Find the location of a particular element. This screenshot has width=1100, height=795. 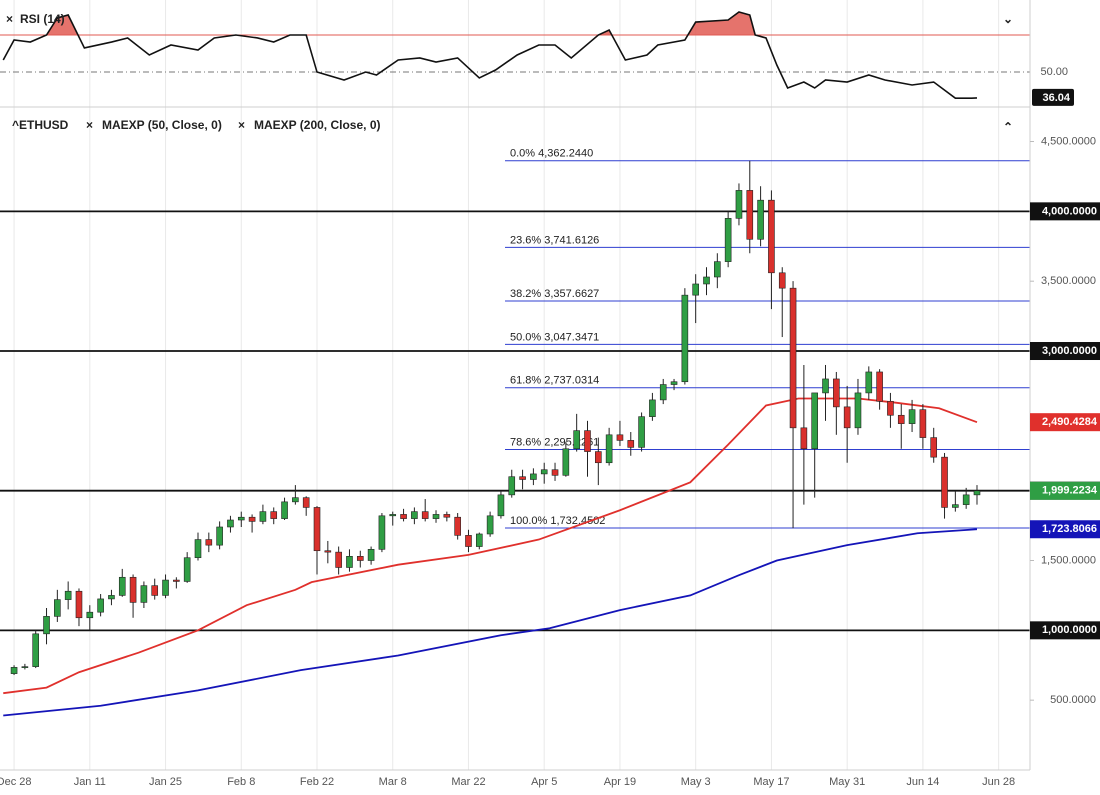

price-tag-label: 1,000.0000 is located at coordinates (1069, 630).